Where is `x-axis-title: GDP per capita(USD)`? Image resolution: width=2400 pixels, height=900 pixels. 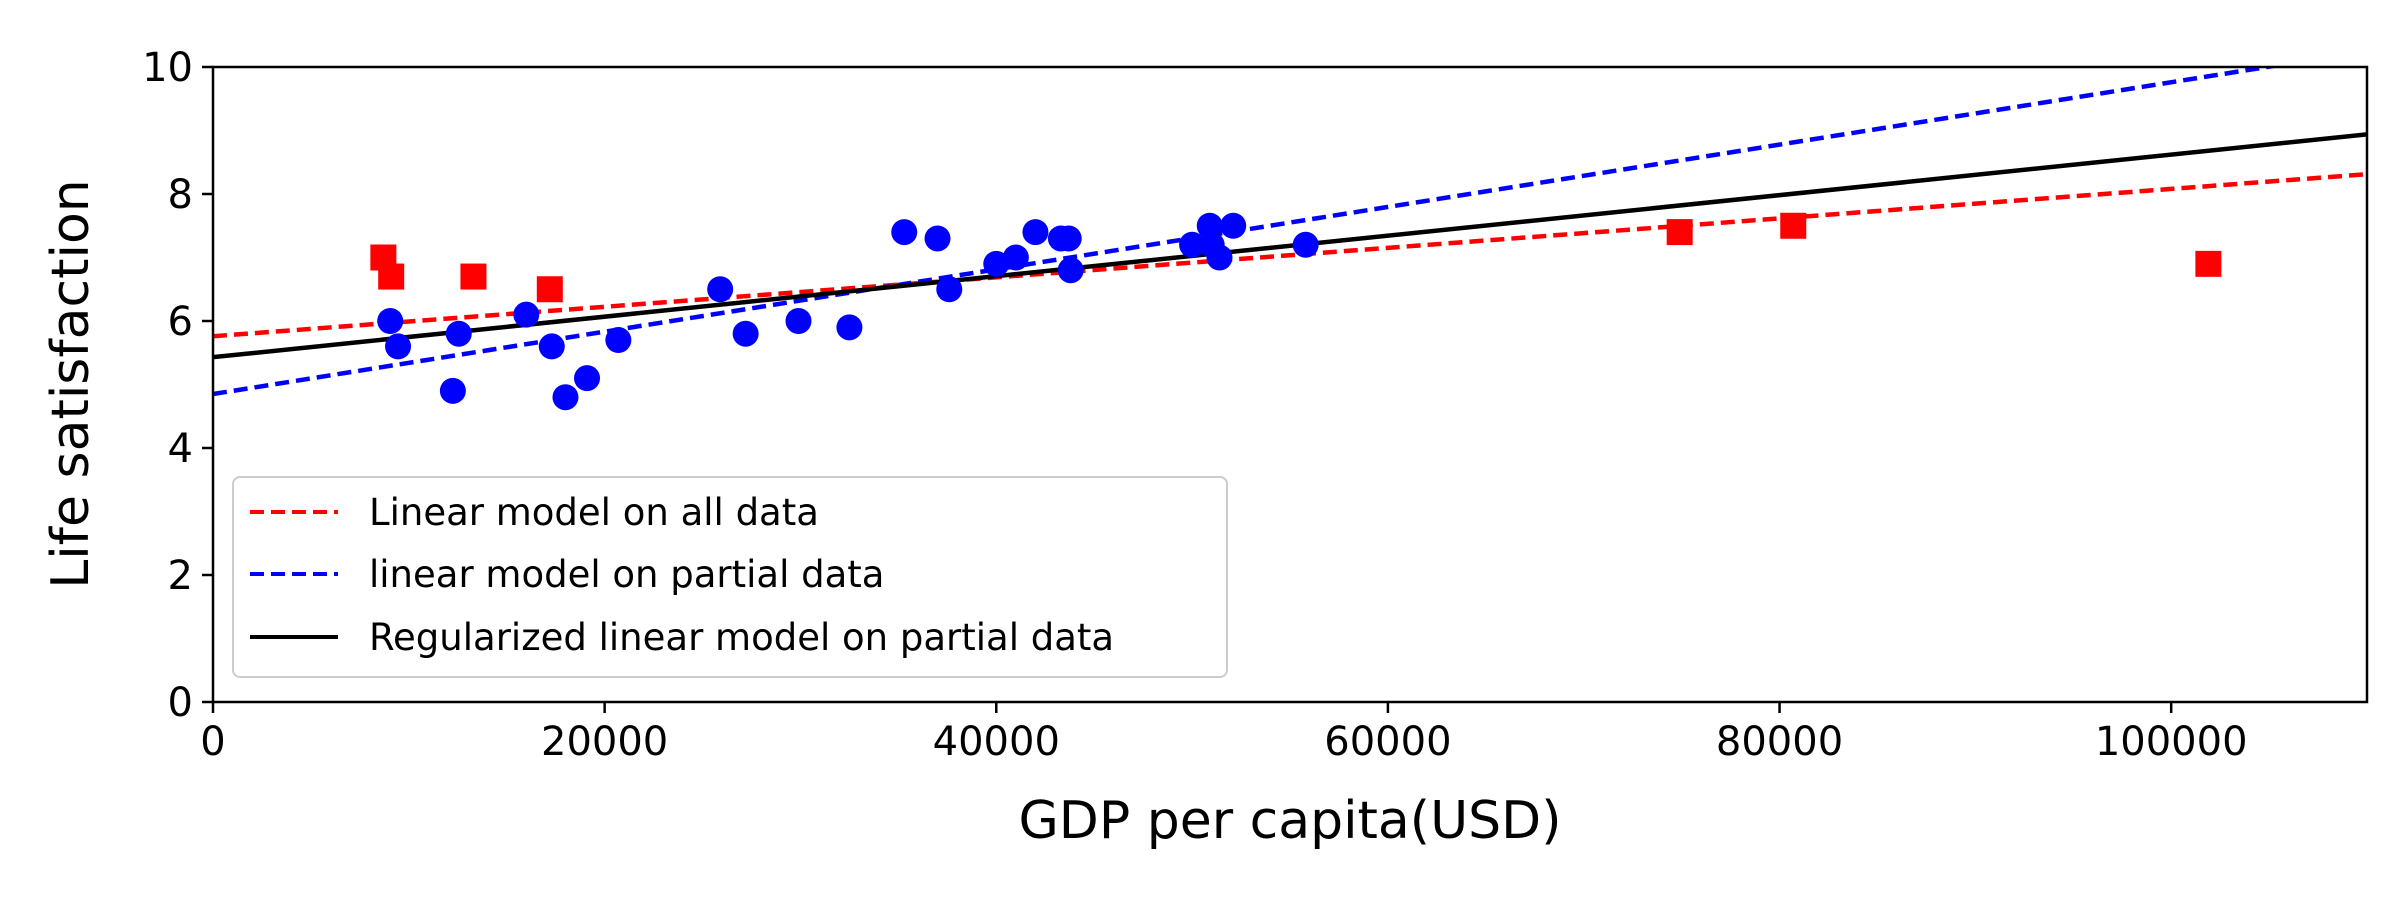
x-axis-title: GDP per capita(USD) is located at coordinates (1290, 821).